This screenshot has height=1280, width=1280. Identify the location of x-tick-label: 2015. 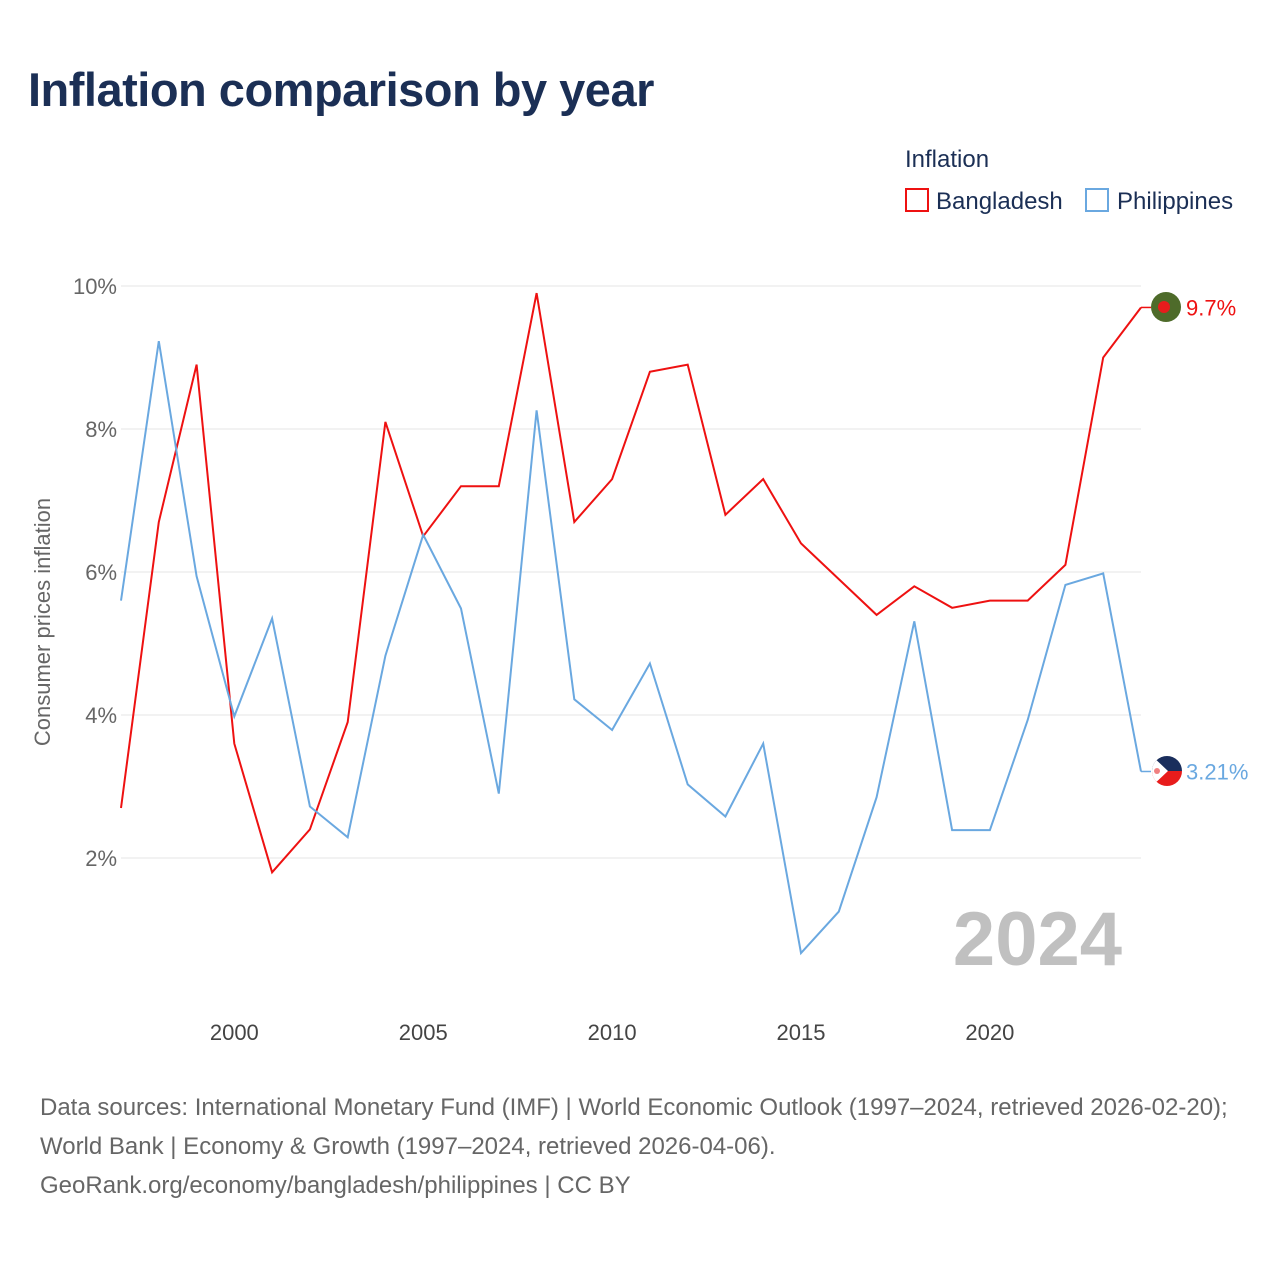
(801, 1032).